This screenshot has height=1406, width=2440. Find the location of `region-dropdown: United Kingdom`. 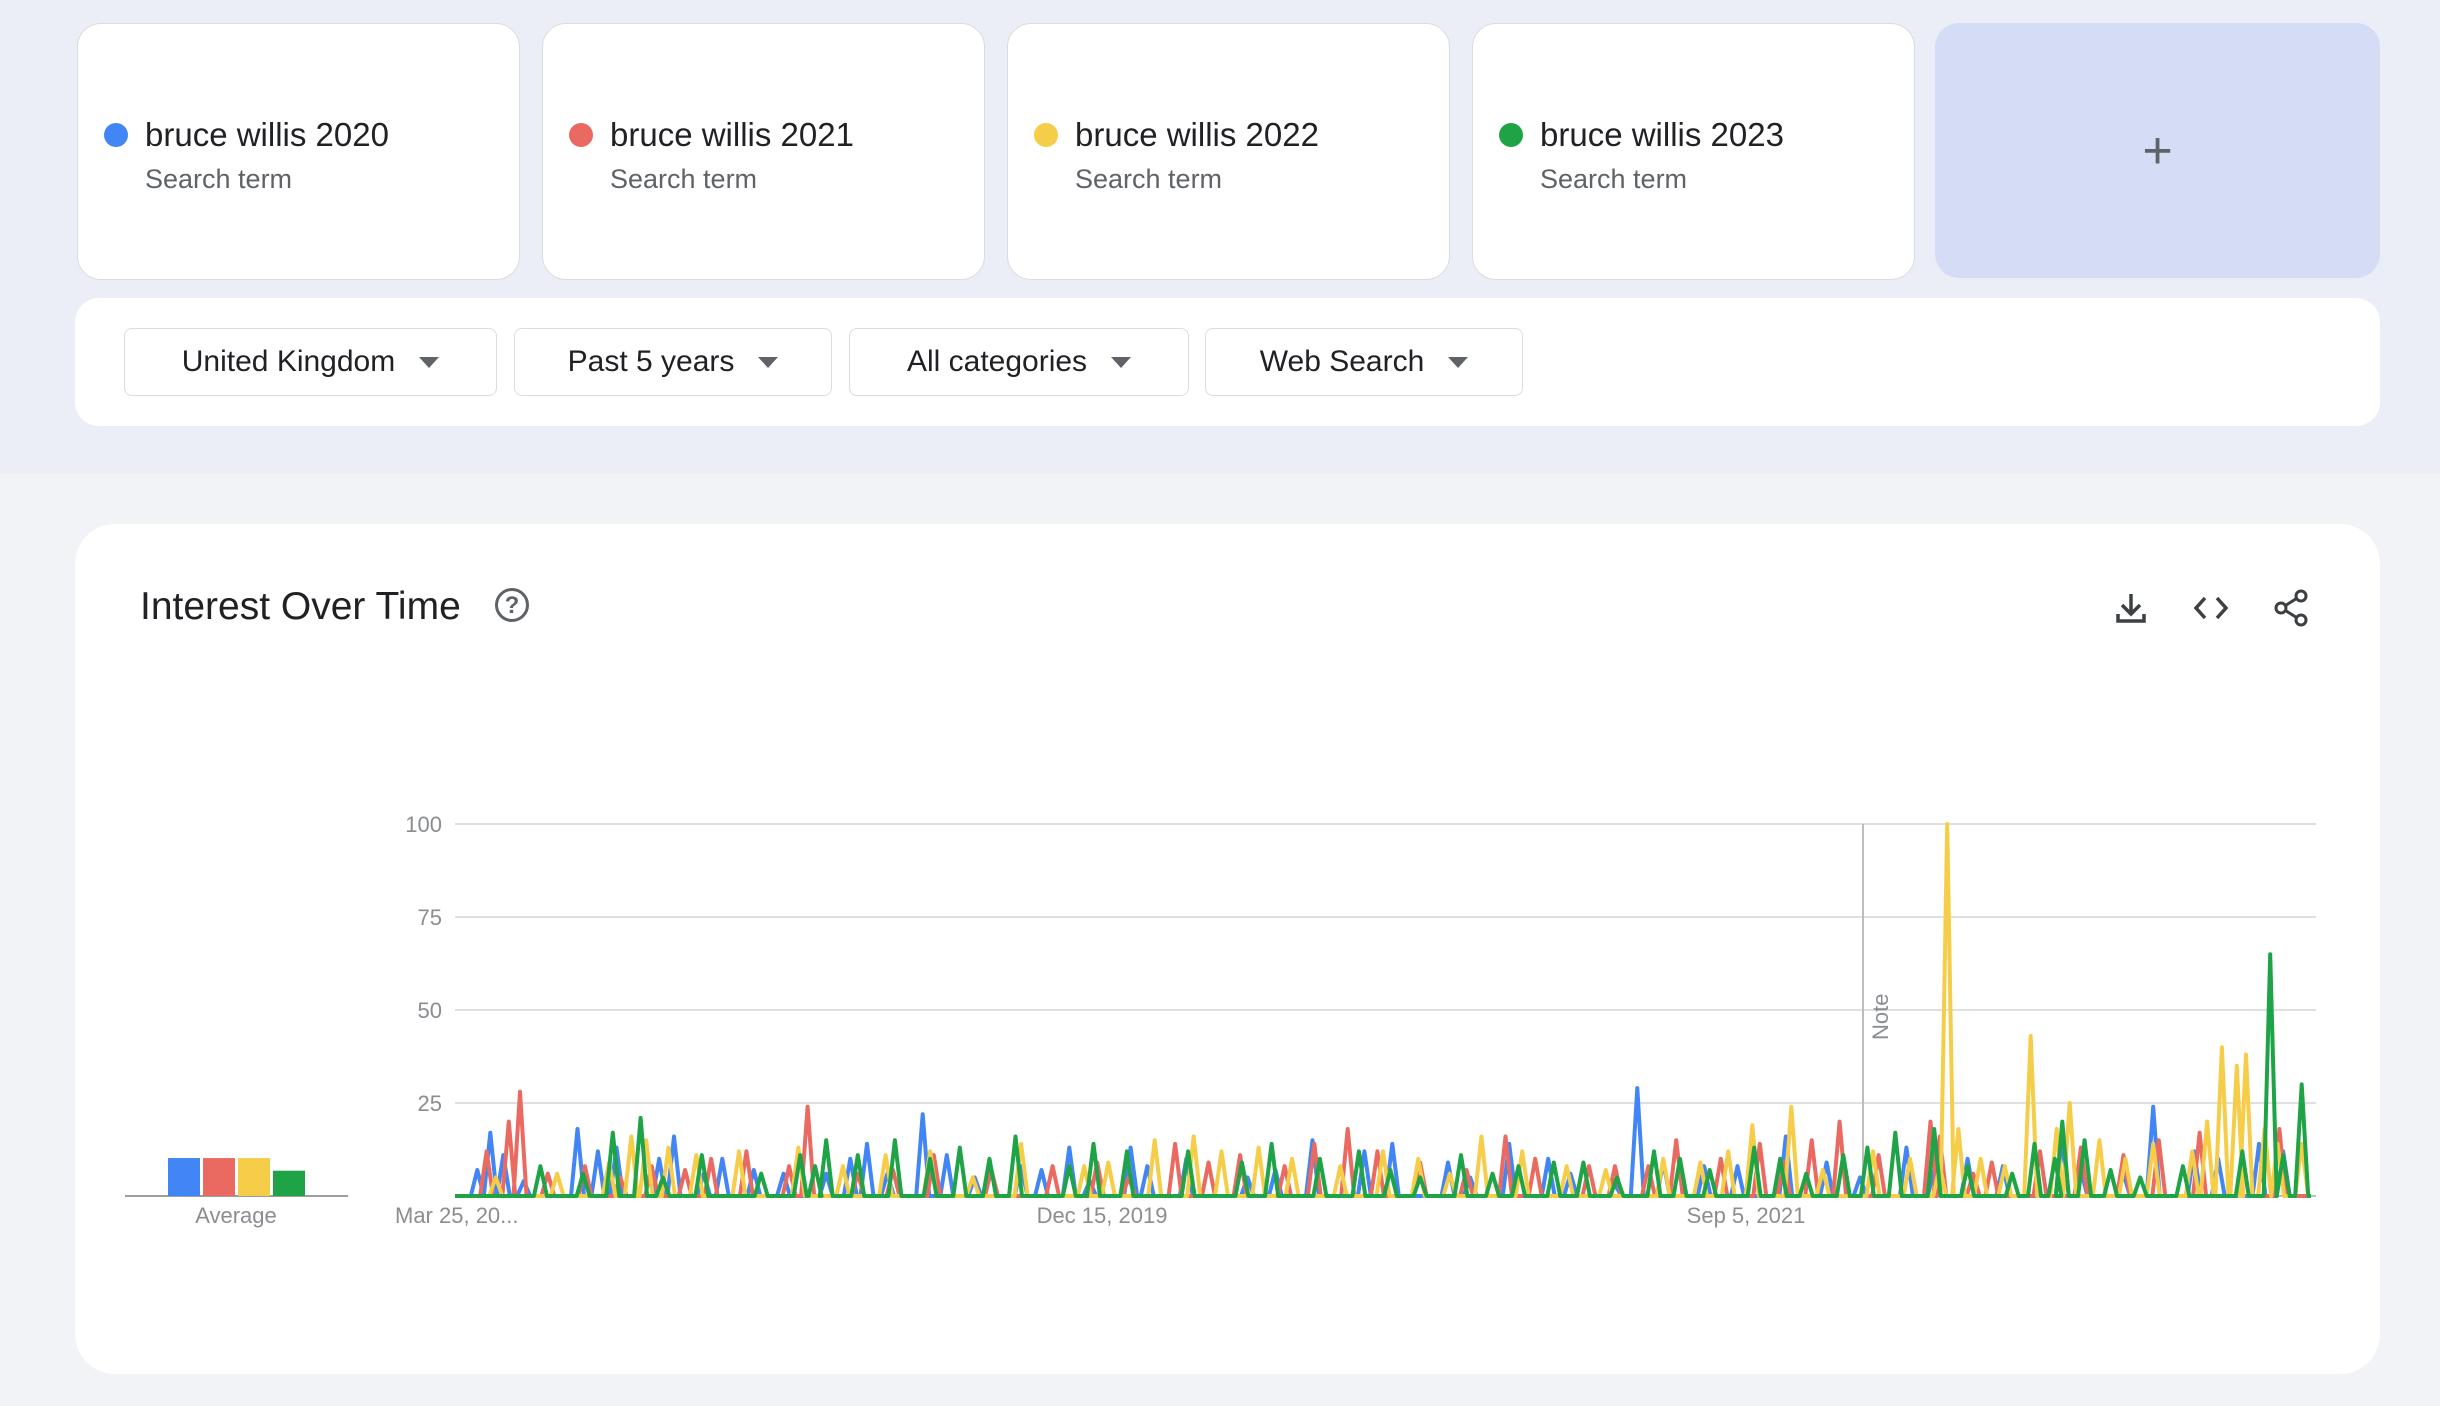

region-dropdown: United Kingdom is located at coordinates (310, 362).